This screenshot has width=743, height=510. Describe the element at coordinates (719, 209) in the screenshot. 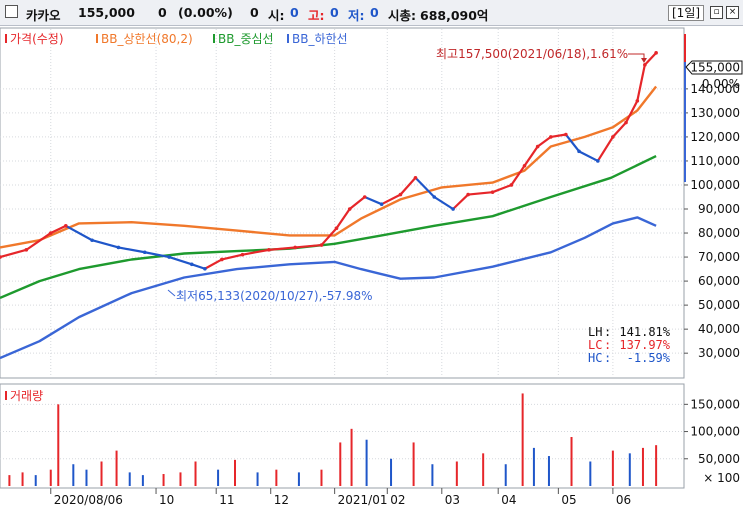

I see `price-tick-label: 90,000` at that location.